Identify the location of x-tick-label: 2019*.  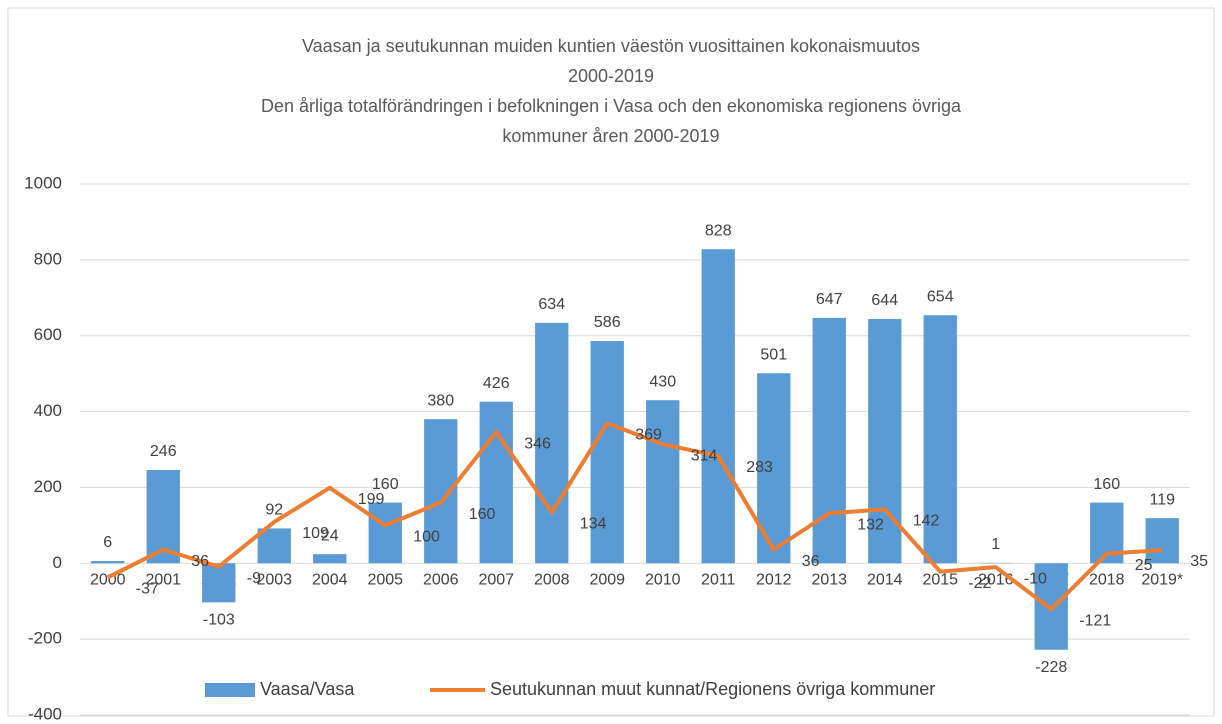
(1162, 580).